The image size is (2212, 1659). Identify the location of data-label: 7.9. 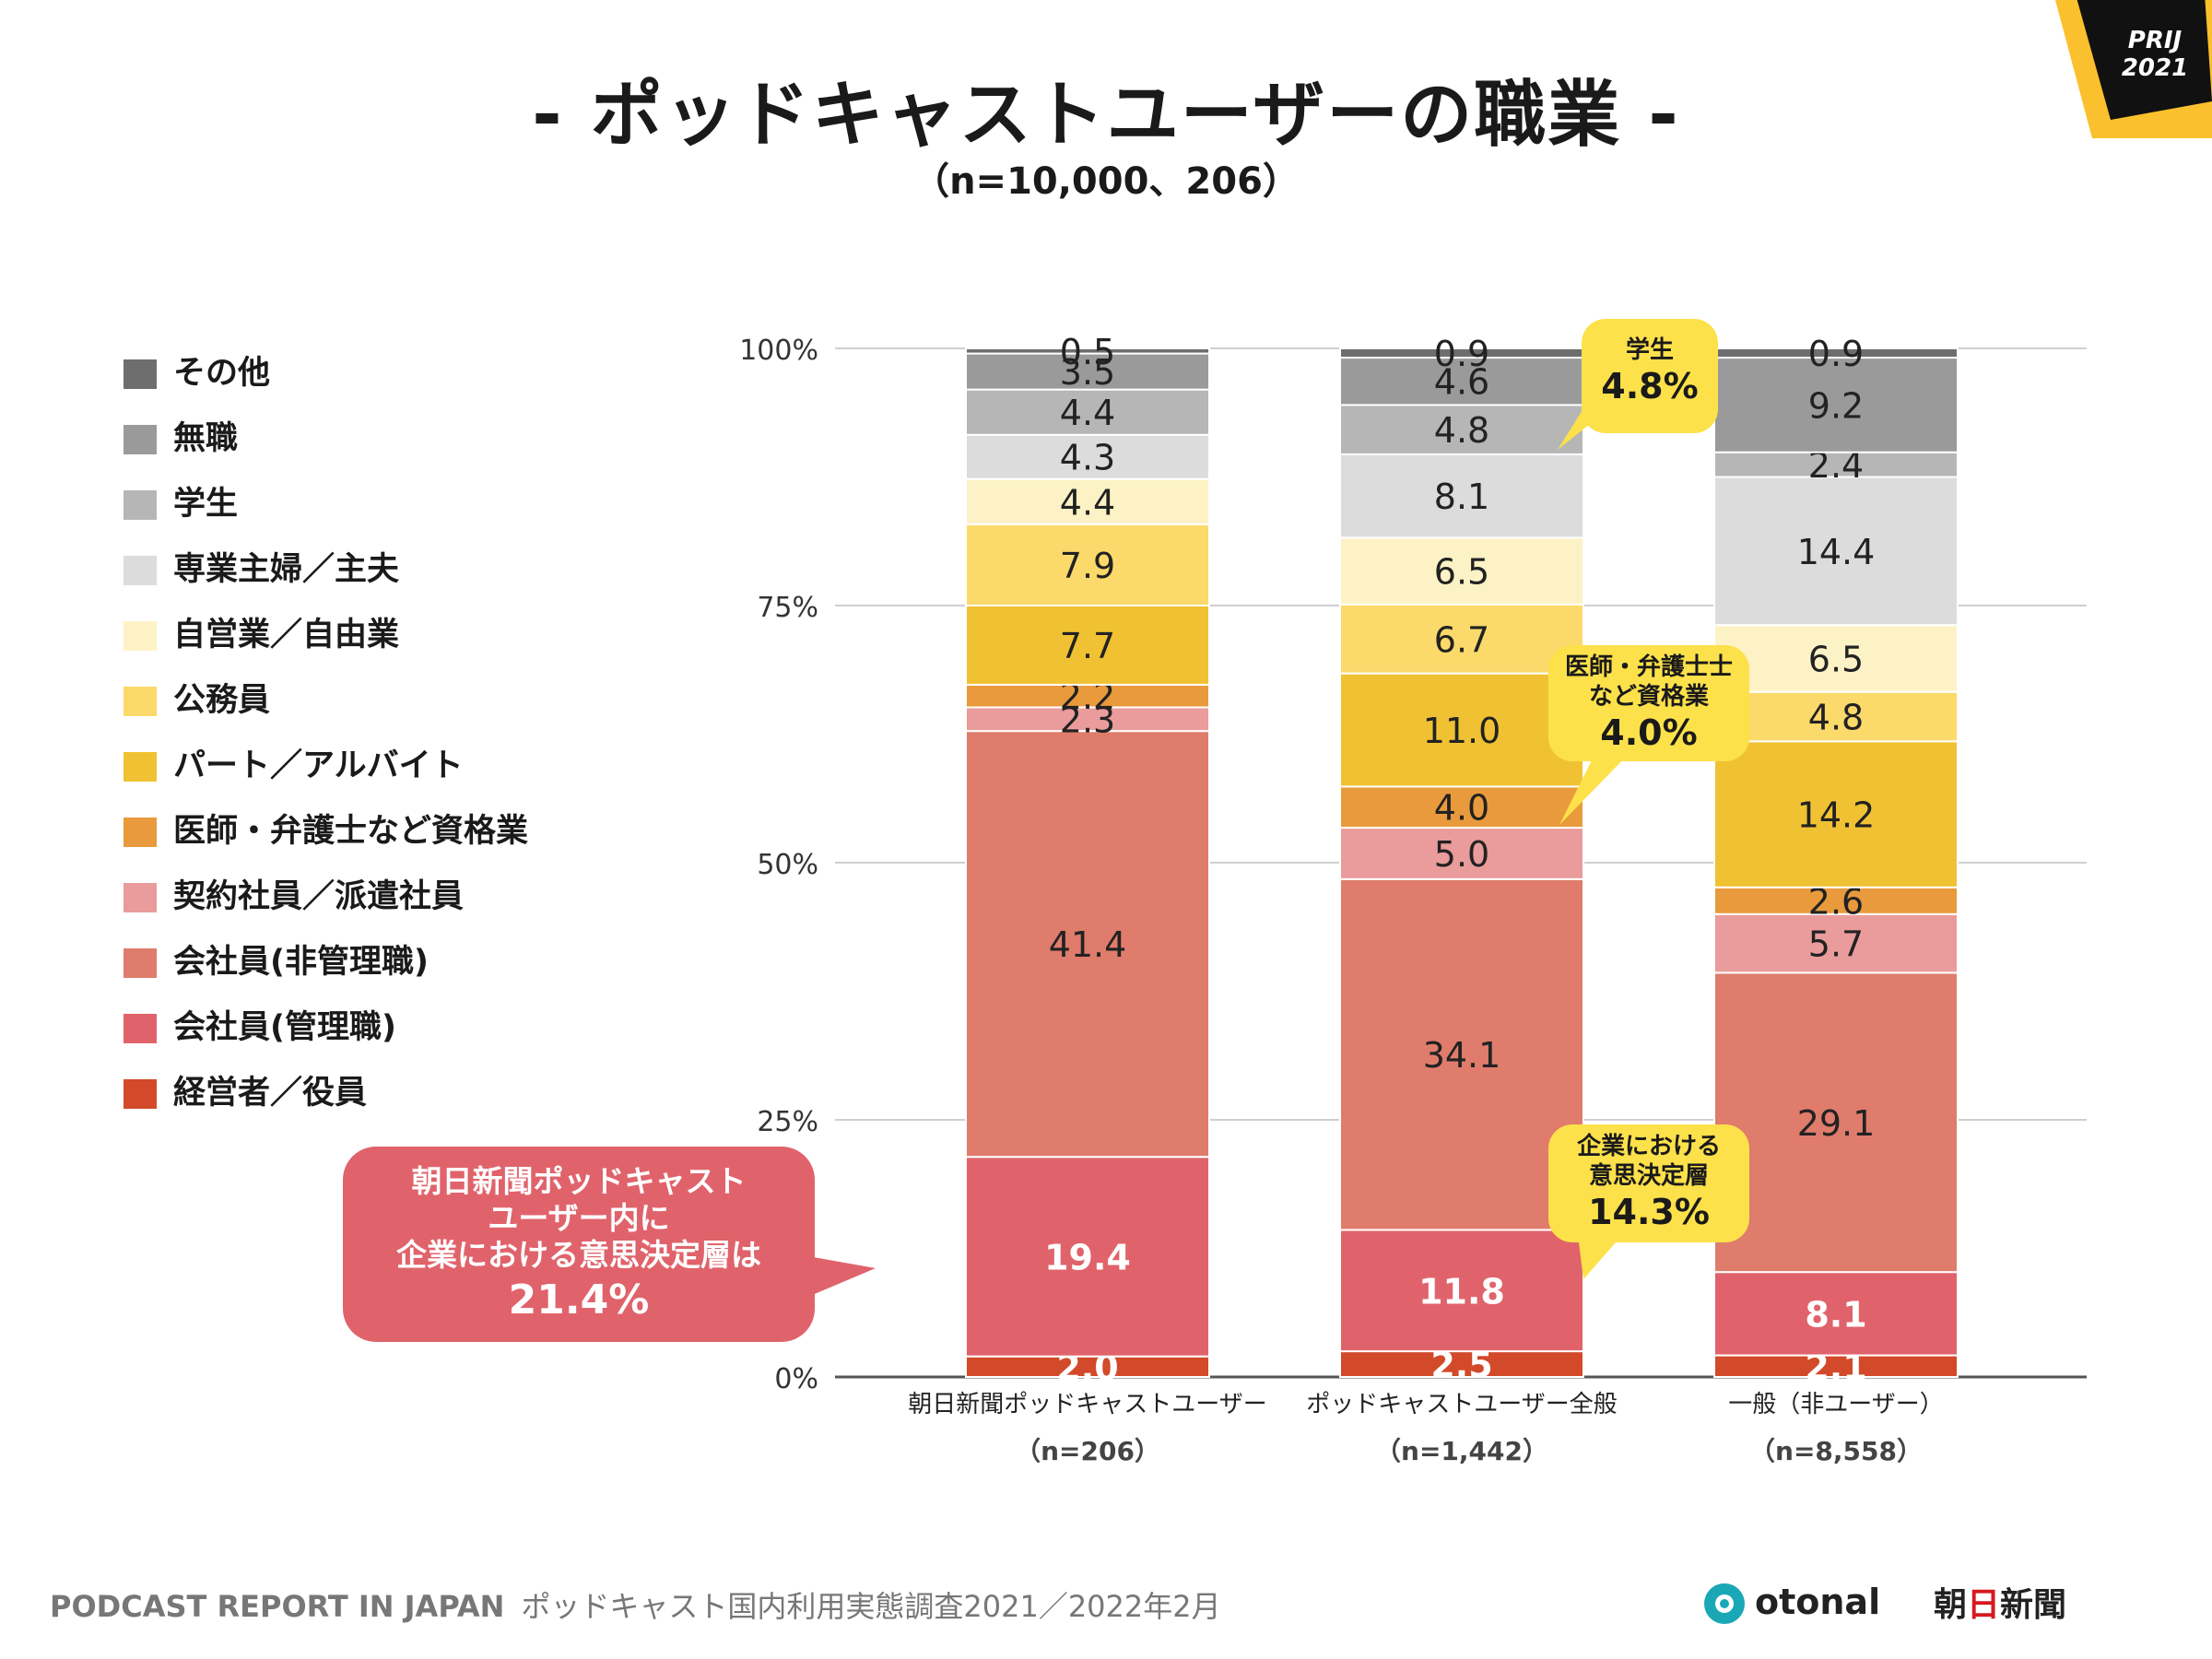
(1087, 566).